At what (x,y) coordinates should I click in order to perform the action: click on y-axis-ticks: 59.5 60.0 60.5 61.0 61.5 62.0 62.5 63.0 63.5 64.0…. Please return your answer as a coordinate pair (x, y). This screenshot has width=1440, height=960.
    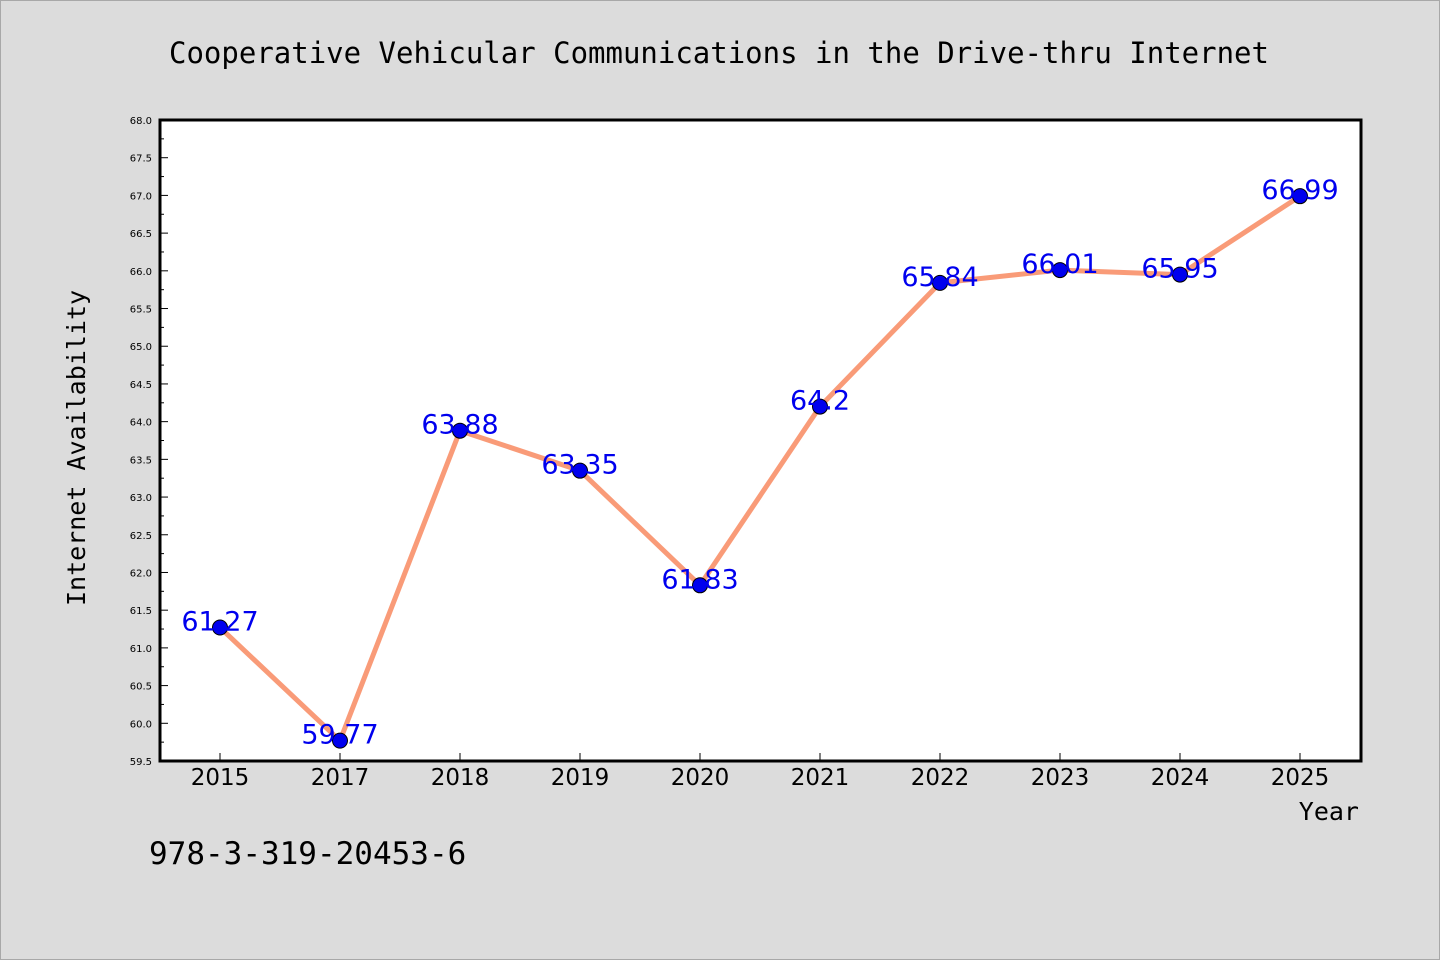
    Looking at the image, I should click on (149, 442).